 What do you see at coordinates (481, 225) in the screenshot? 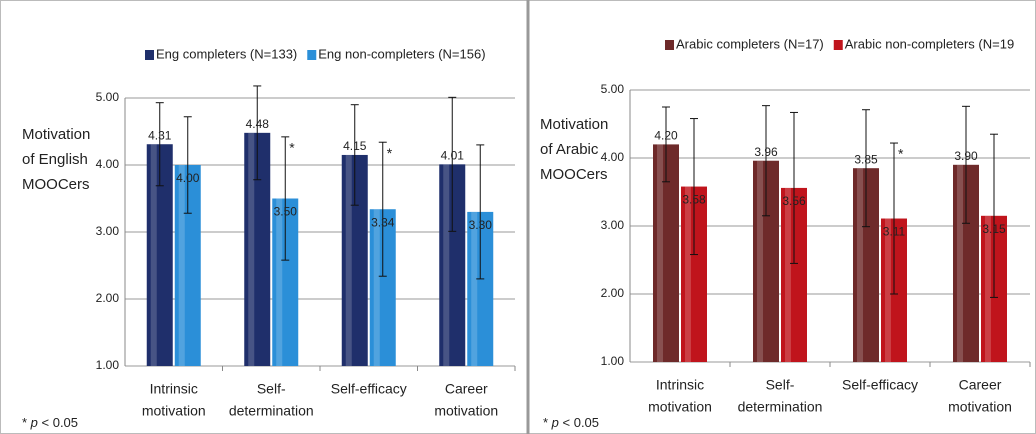
I see `data-label: 3.30` at bounding box center [481, 225].